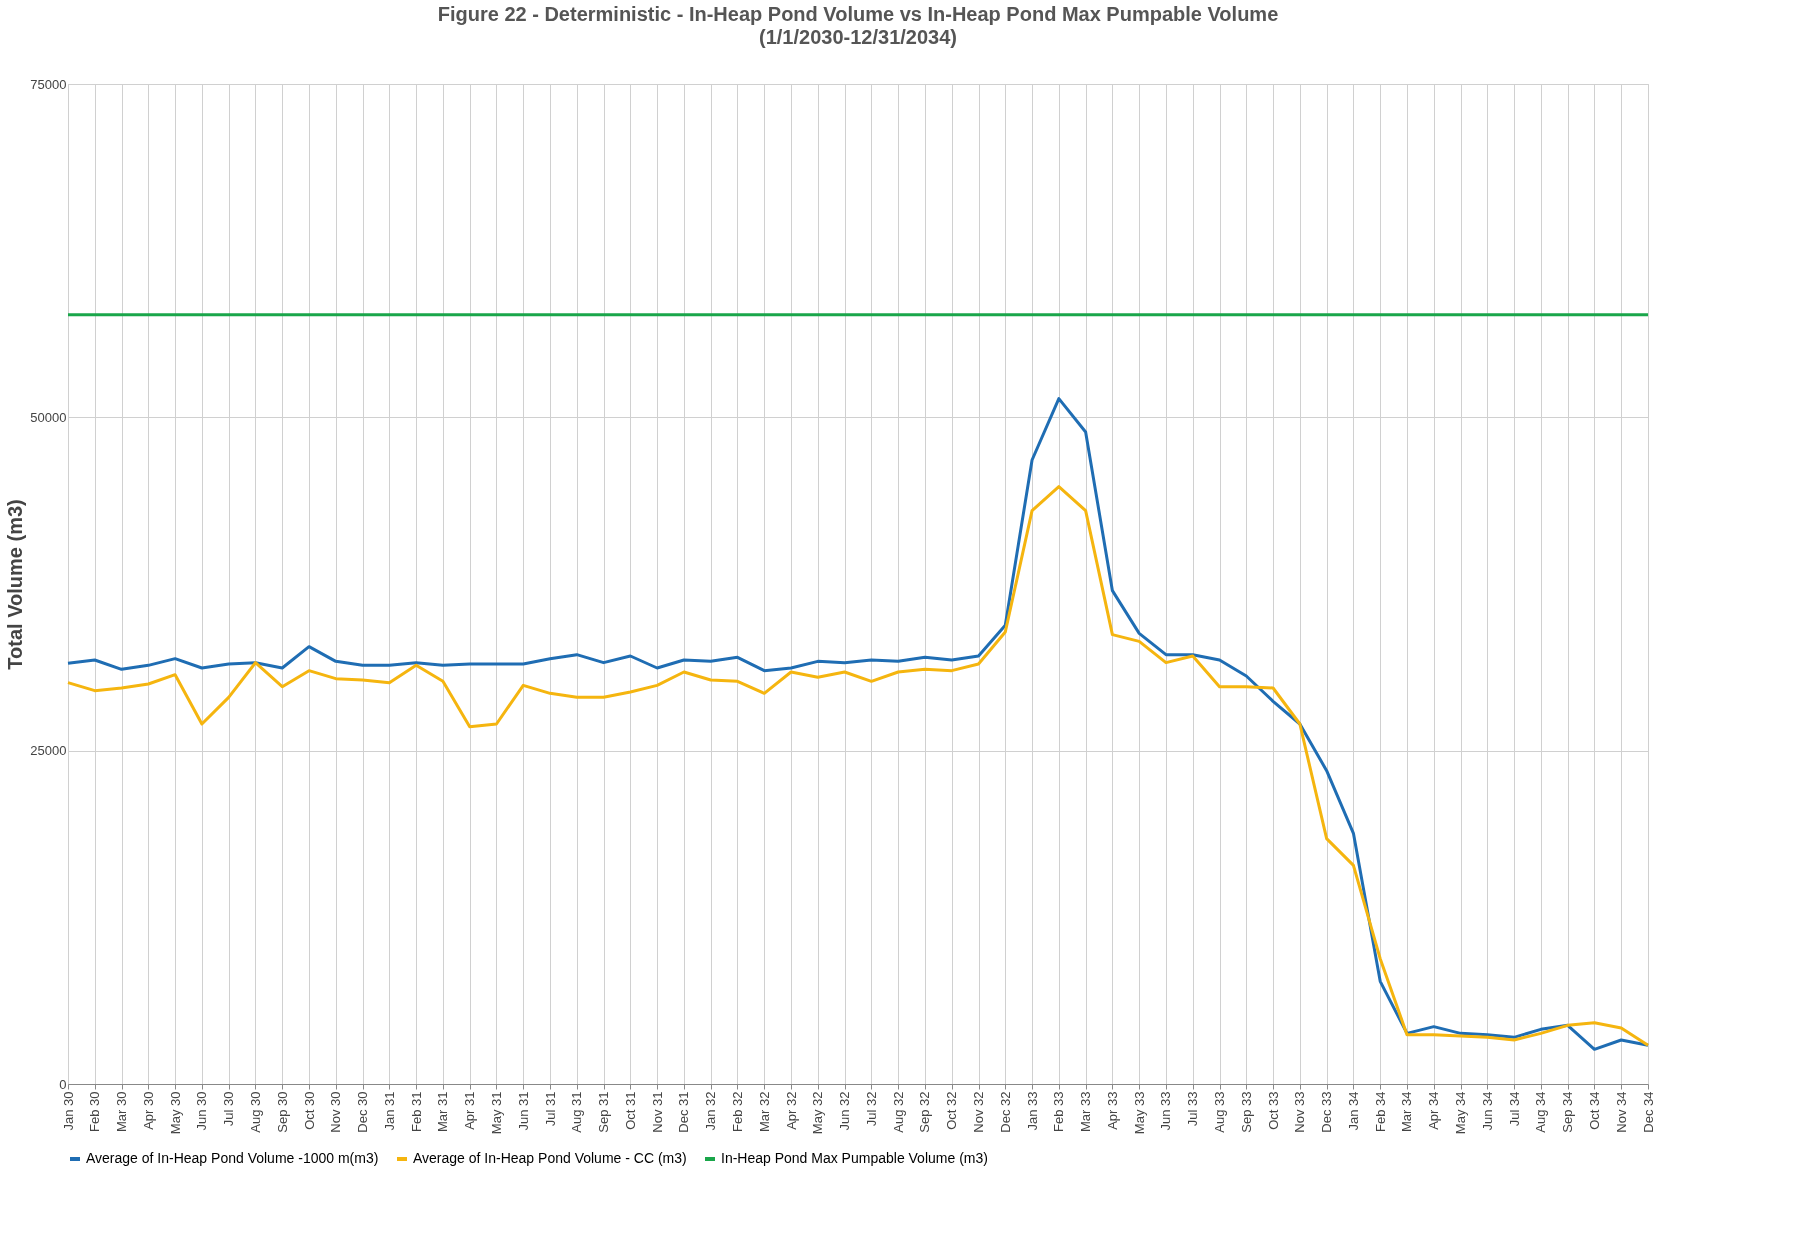 The image size is (1802, 1250). What do you see at coordinates (470, 1110) in the screenshot?
I see `x-tick-label: Apr 31` at bounding box center [470, 1110].